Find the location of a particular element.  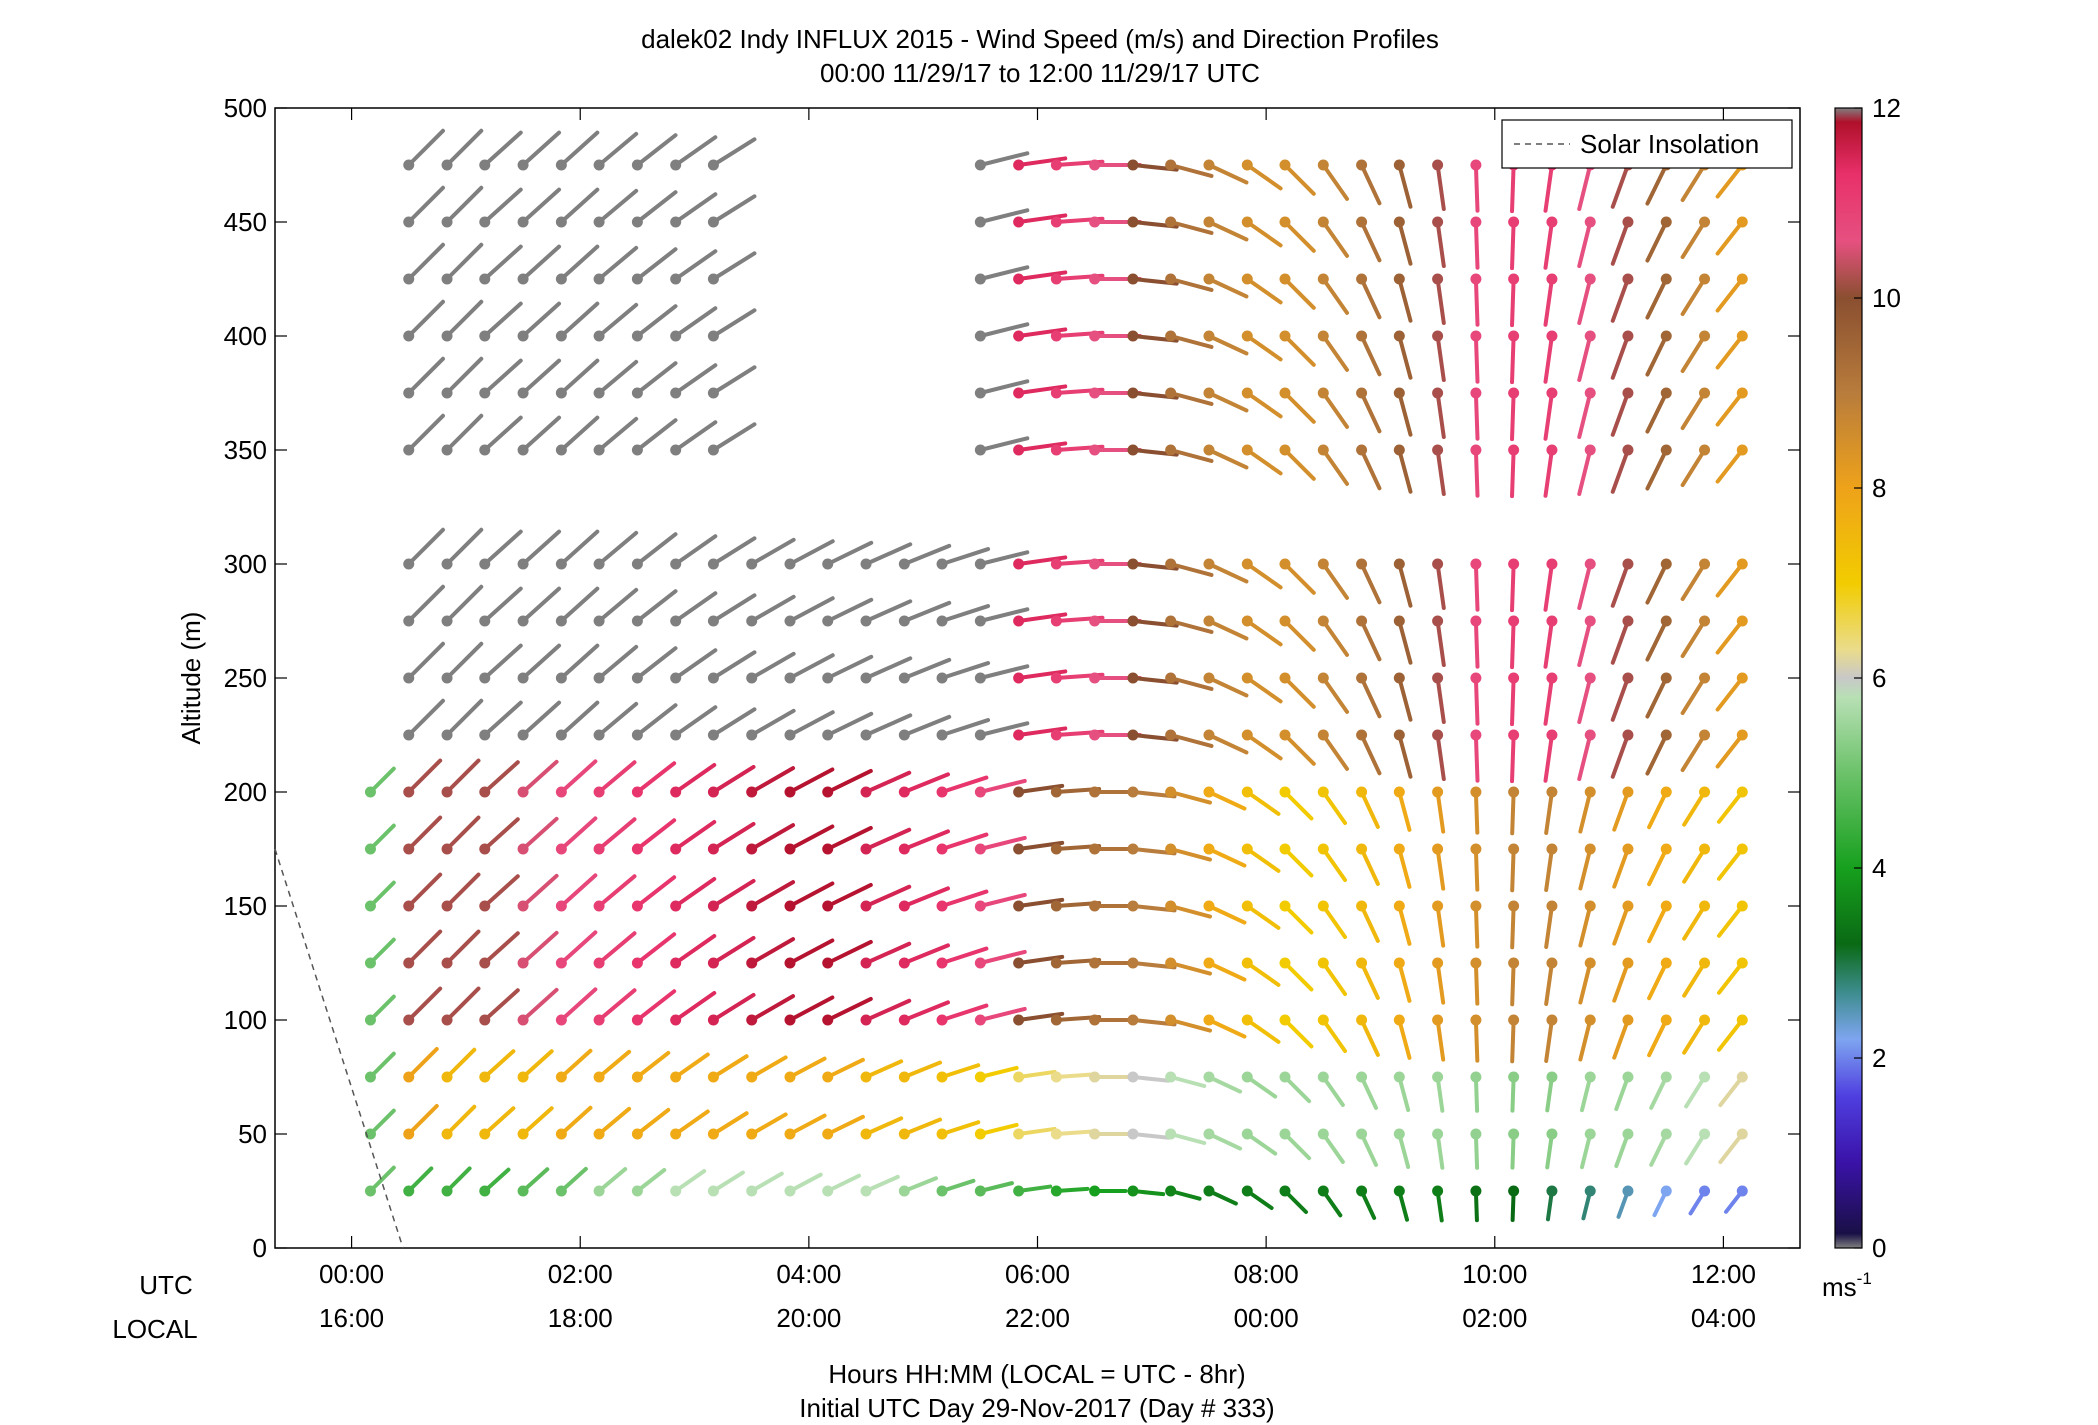

y-tick-label: 0 is located at coordinates (260, 1248).